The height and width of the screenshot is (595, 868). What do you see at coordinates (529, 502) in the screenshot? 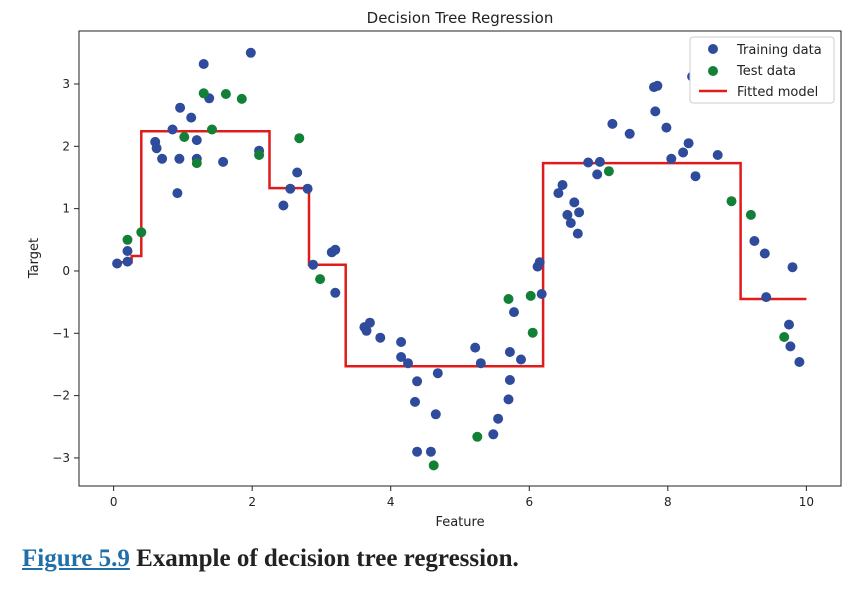
I see `x-tick-label: 6` at bounding box center [529, 502].